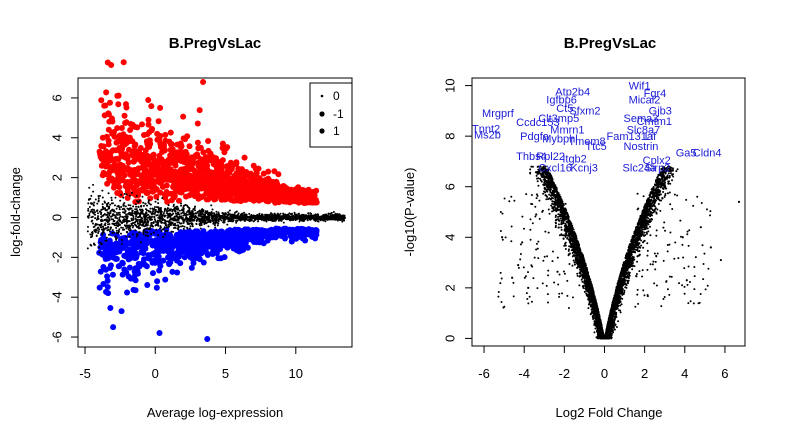 The width and height of the screenshot is (789, 443). I want to click on legend-box, so click(331, 115).